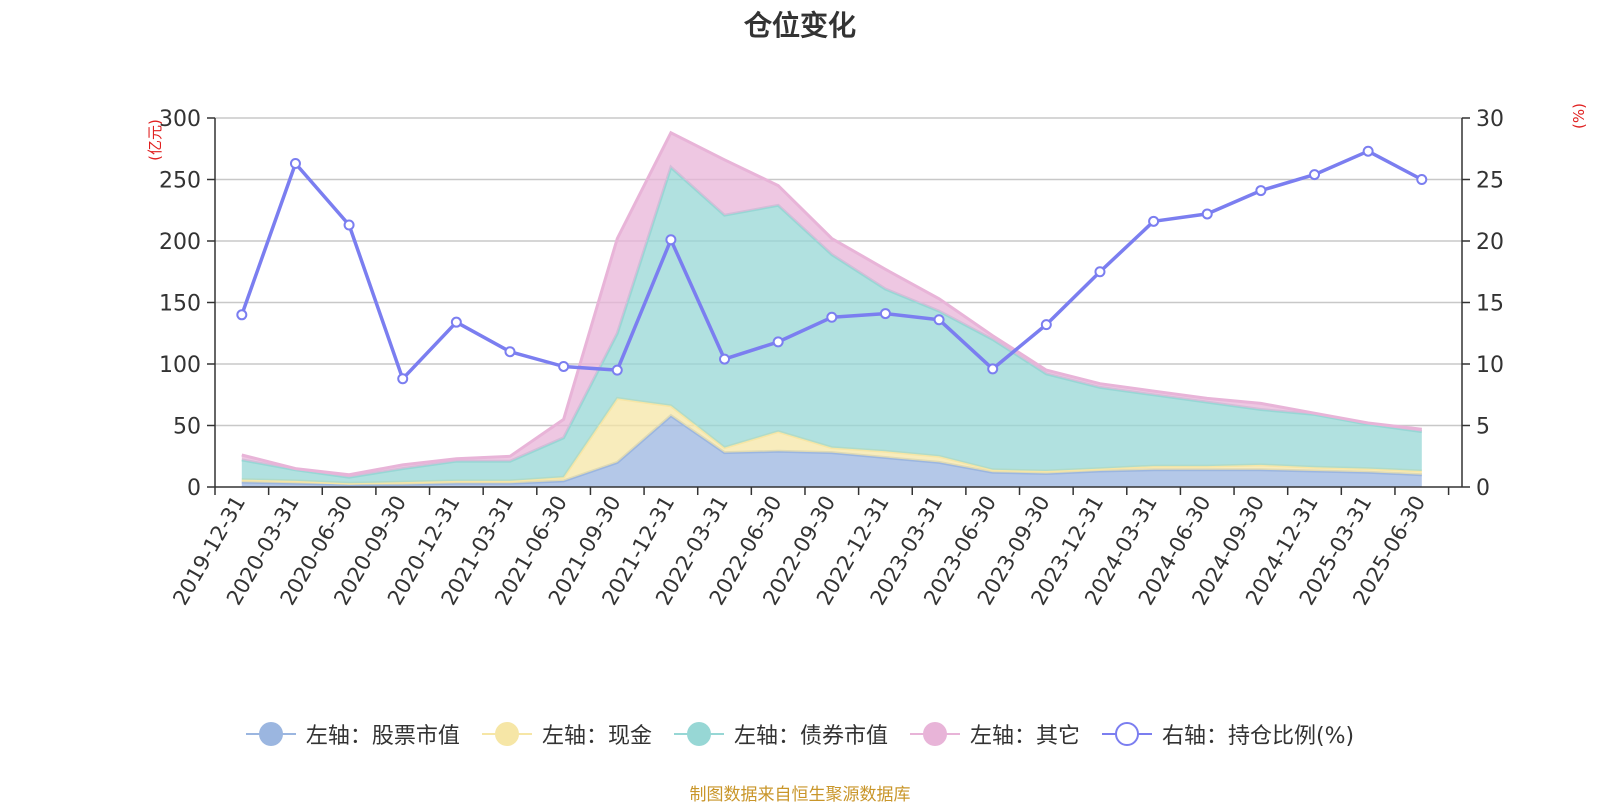  I want to click on legend-item: 左轴：现金, so click(566, 734).